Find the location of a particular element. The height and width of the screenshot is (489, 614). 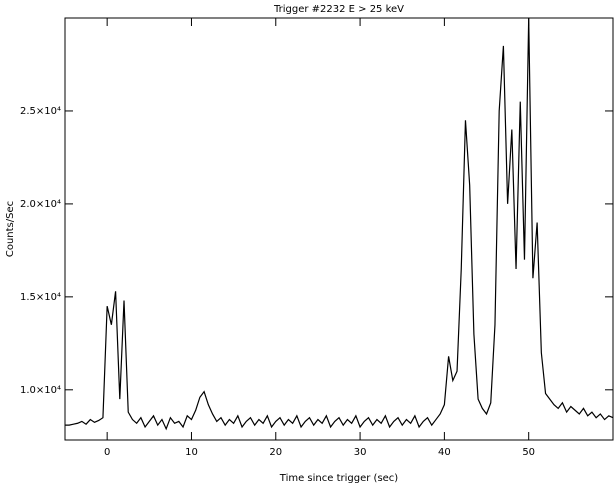

x-tick-label: 10 is located at coordinates (191, 452).